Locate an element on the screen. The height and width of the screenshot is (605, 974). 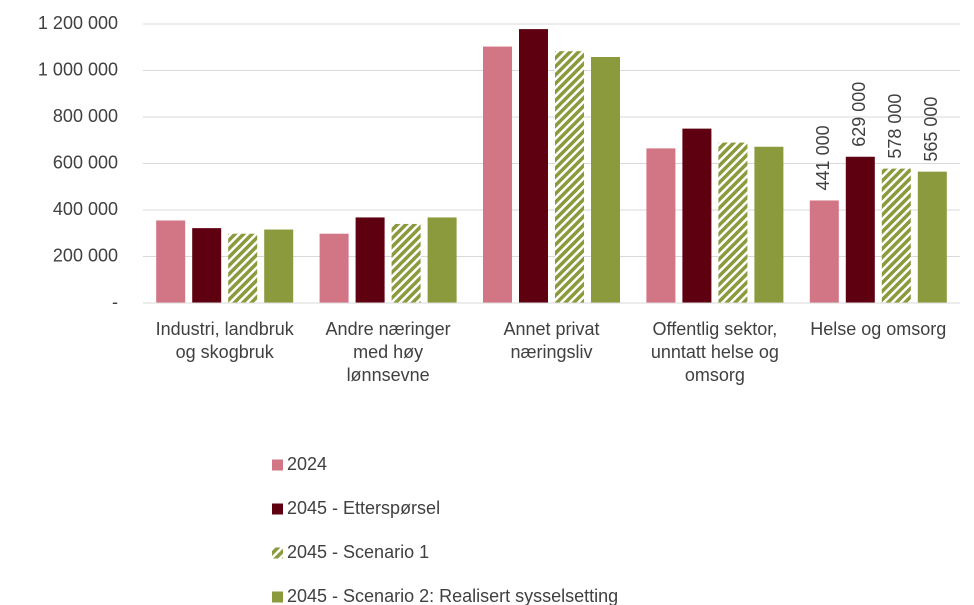
x-tick-label: Annet privat næringsliv is located at coordinates (551, 340).